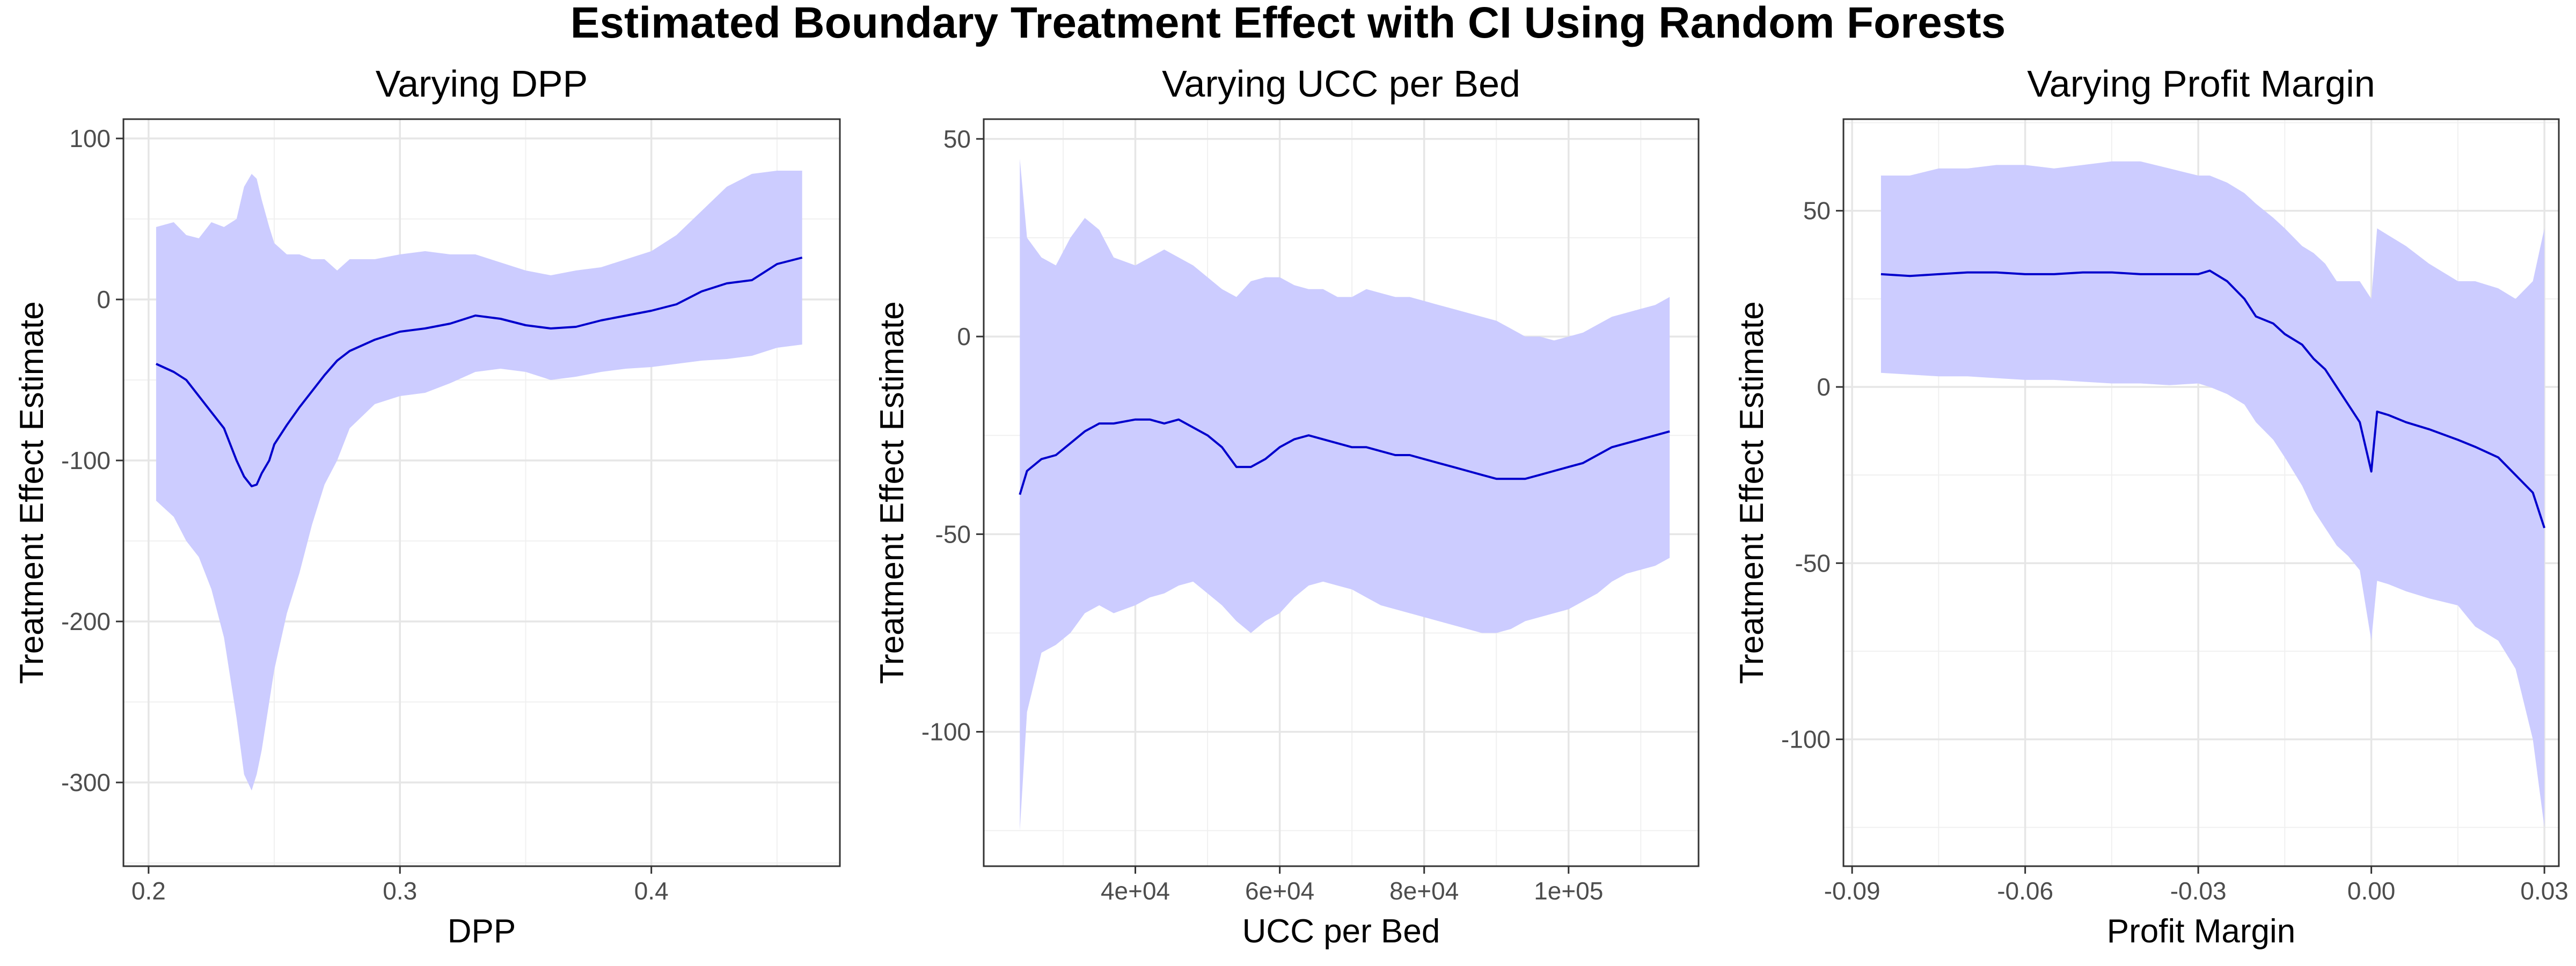 Image resolution: width=2576 pixels, height=966 pixels. What do you see at coordinates (1424, 891) in the screenshot?
I see `x-tick-label: 8e+04` at bounding box center [1424, 891].